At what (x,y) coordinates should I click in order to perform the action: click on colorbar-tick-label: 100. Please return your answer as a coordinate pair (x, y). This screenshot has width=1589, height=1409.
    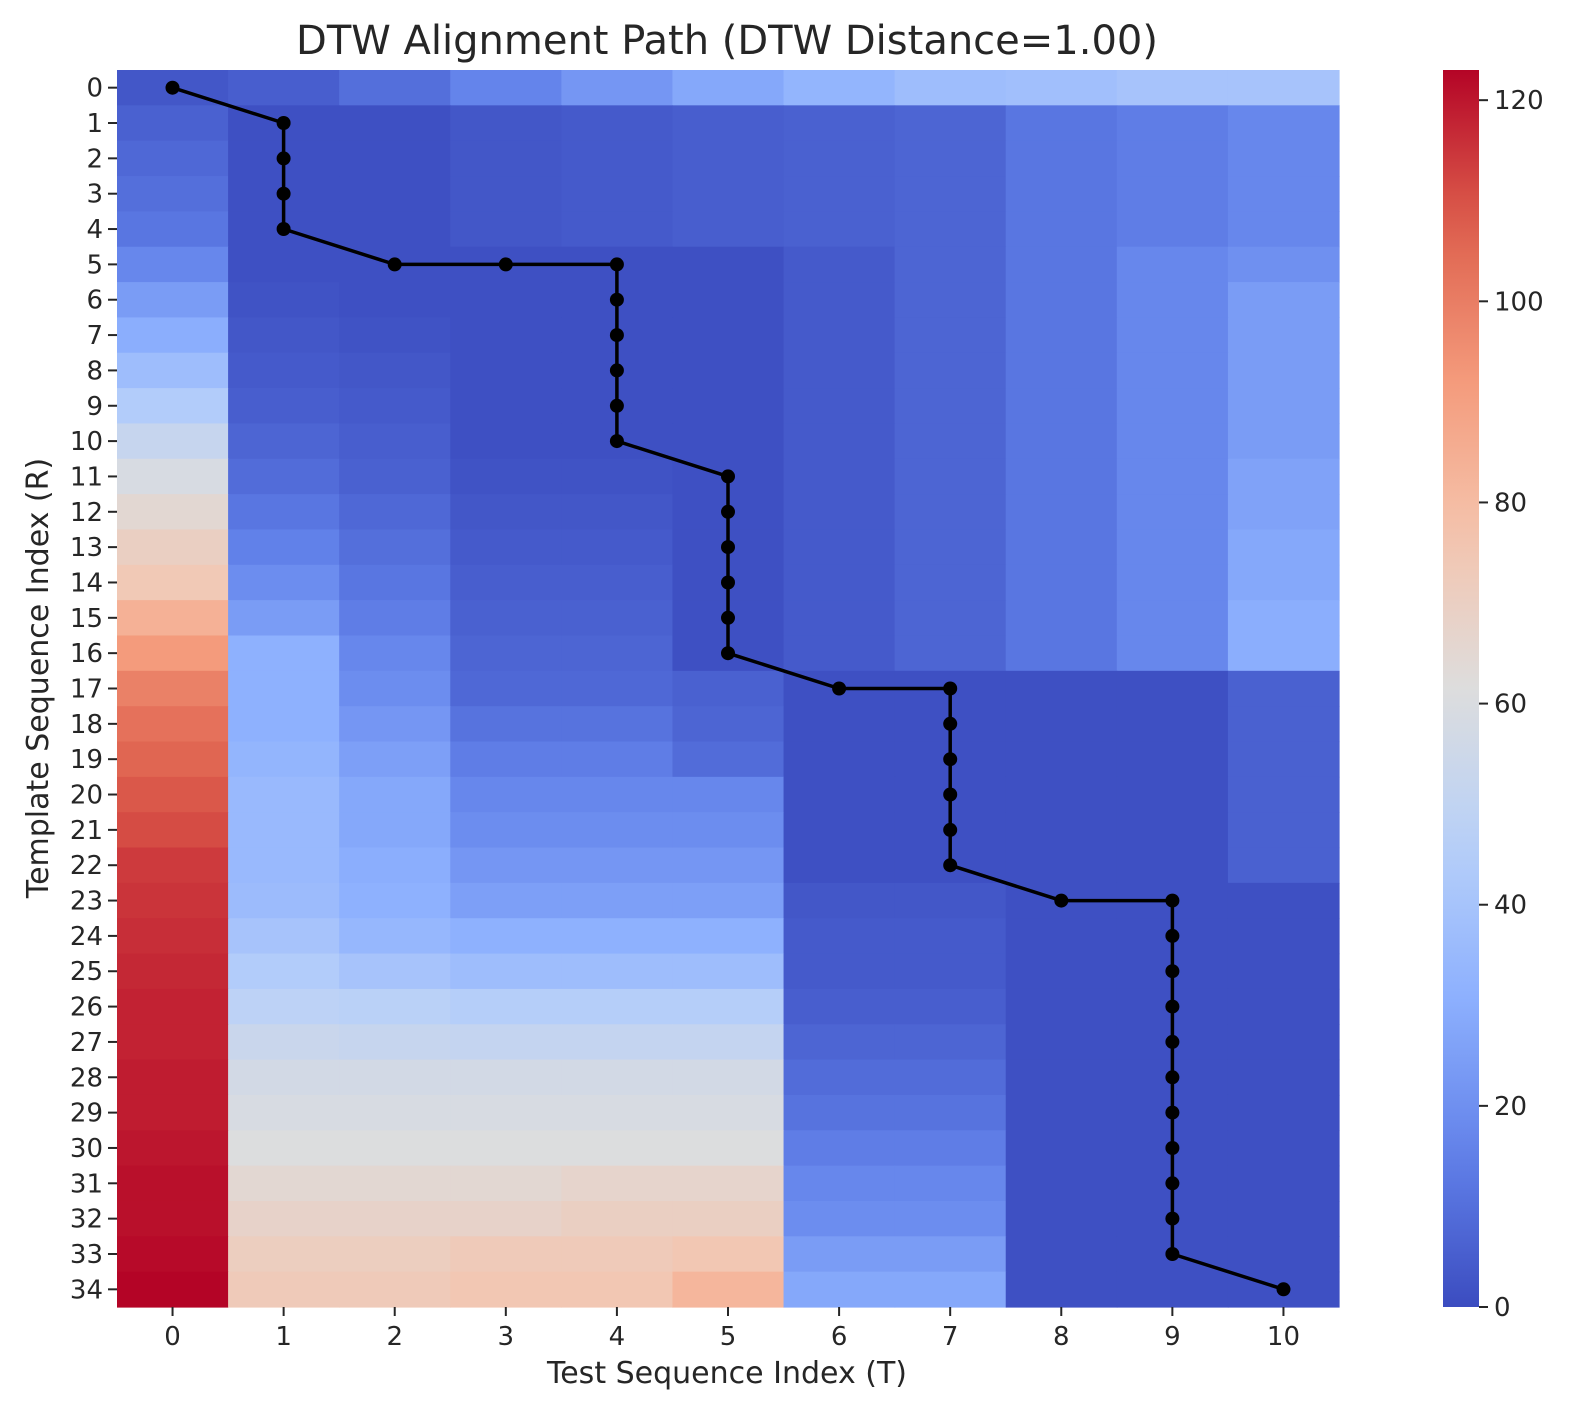
    Looking at the image, I should click on (1519, 302).